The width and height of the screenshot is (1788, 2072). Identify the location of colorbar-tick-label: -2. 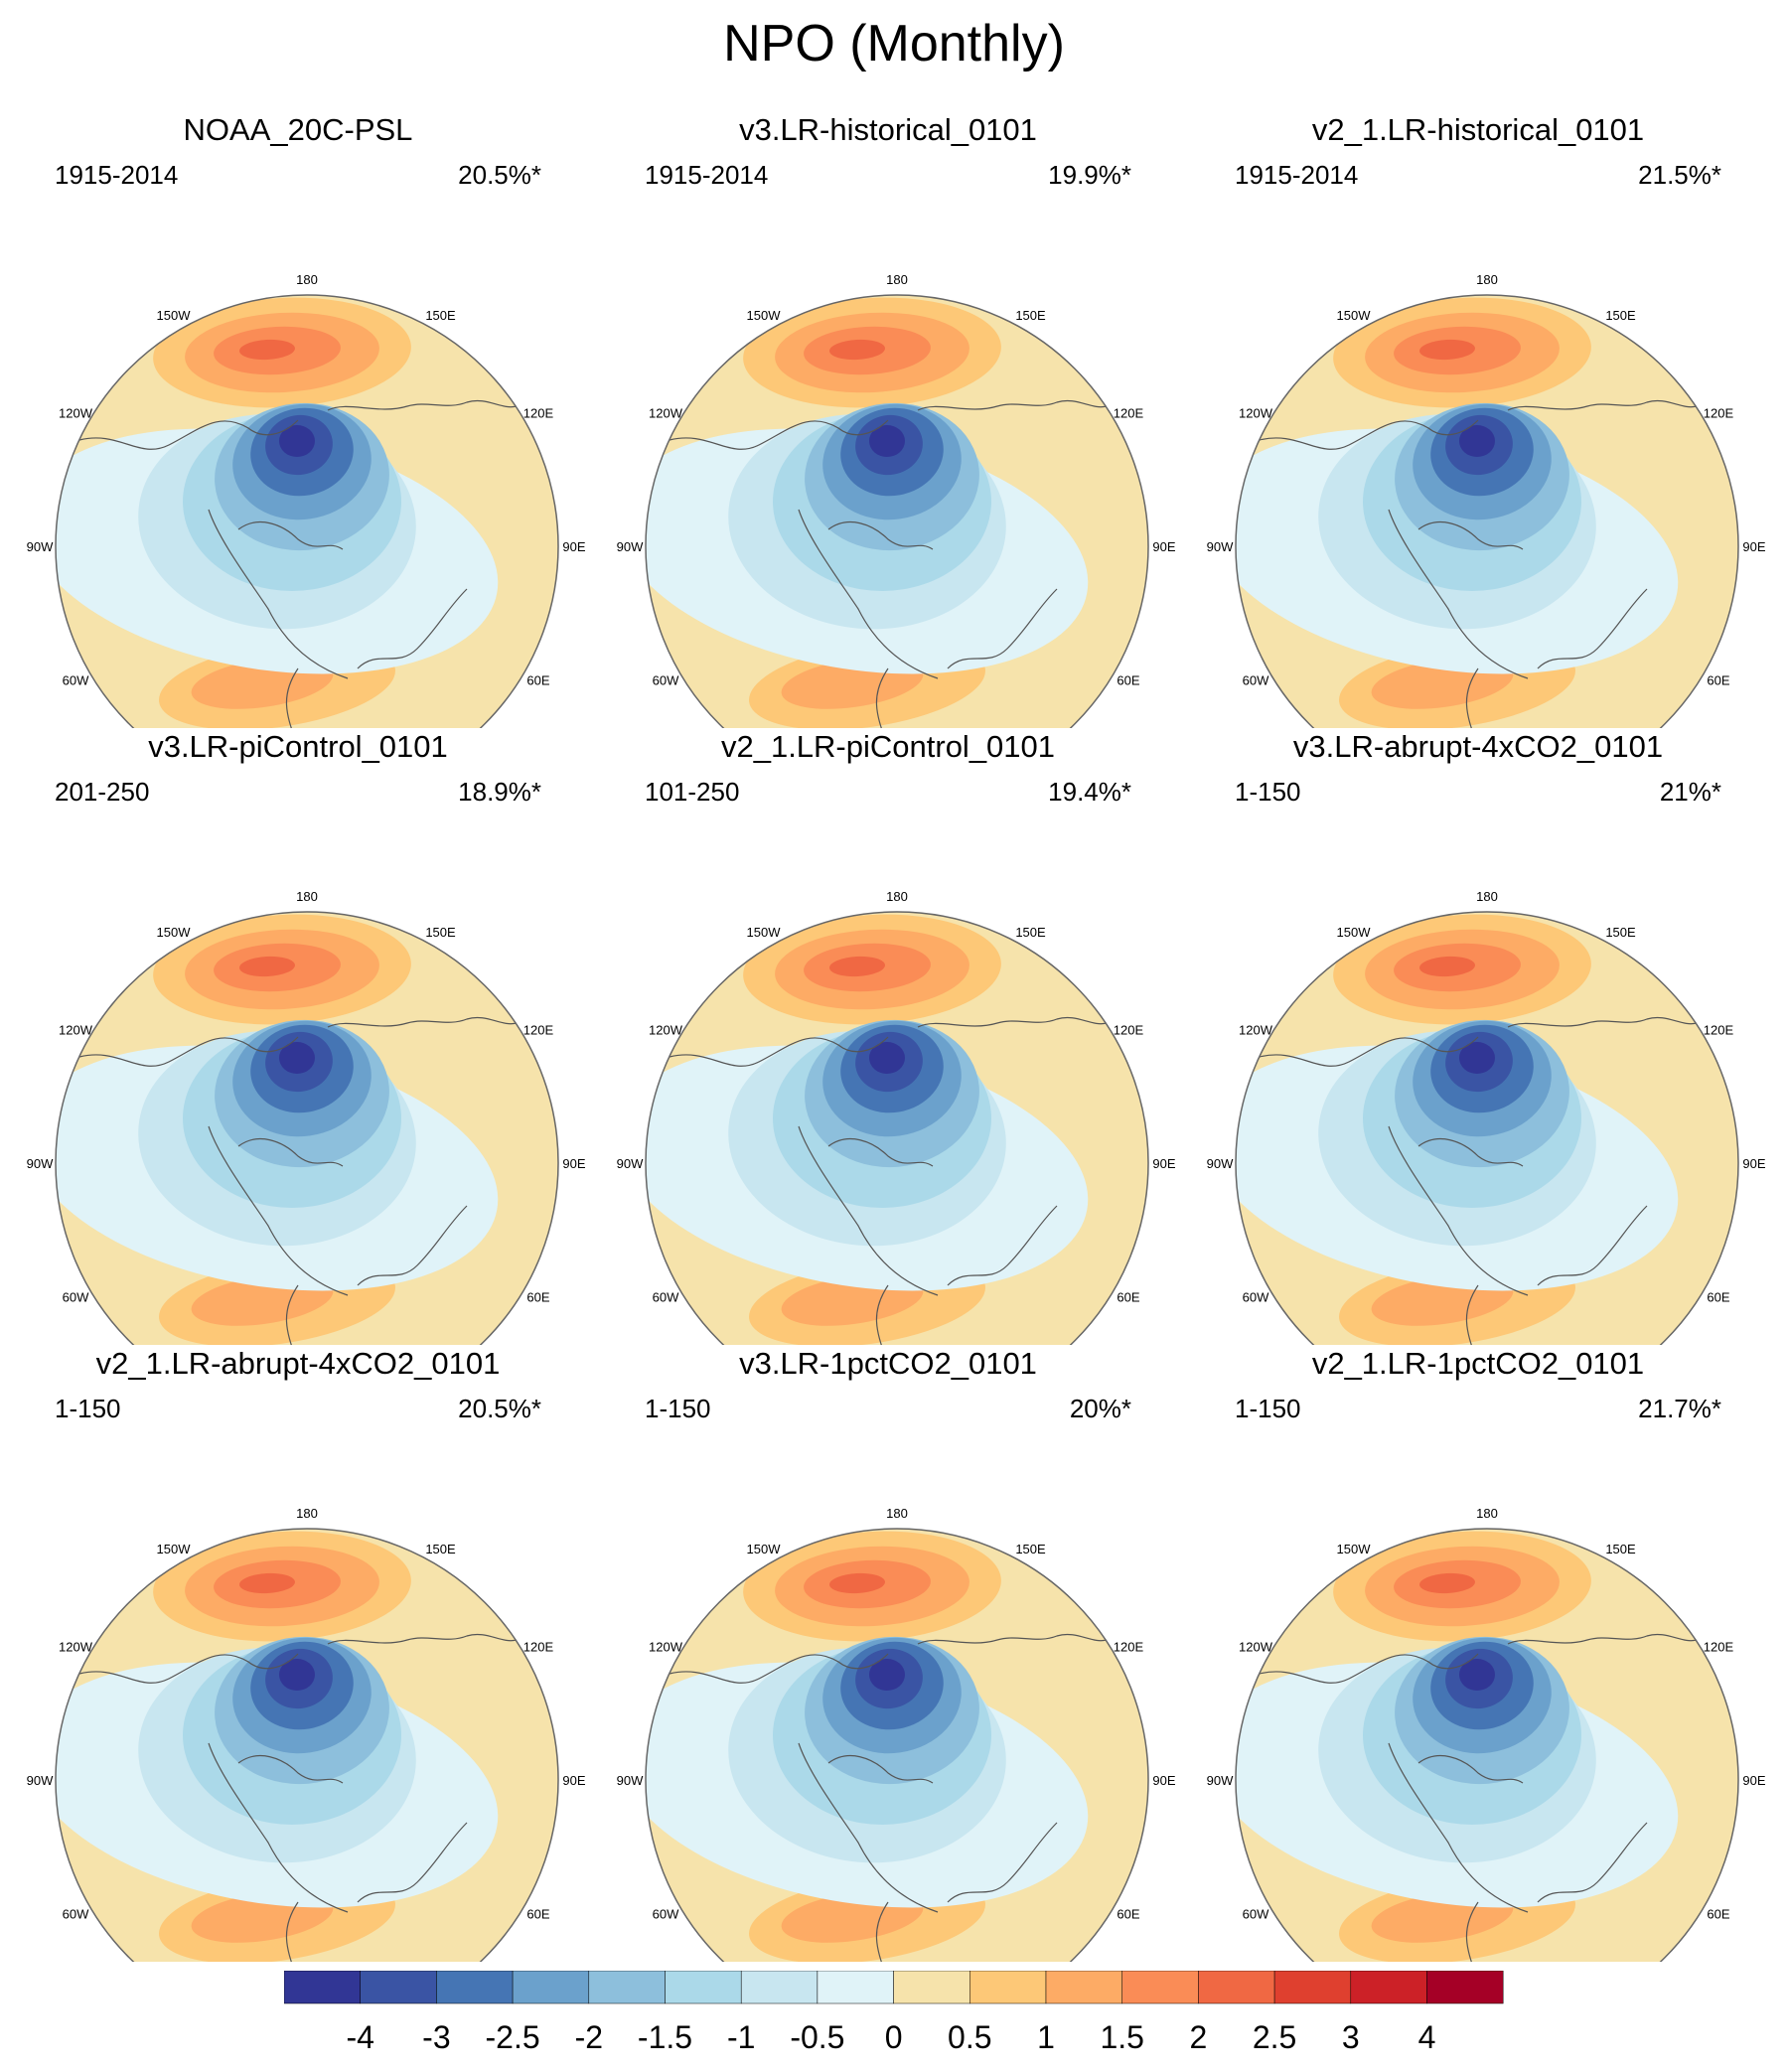
(589, 2037).